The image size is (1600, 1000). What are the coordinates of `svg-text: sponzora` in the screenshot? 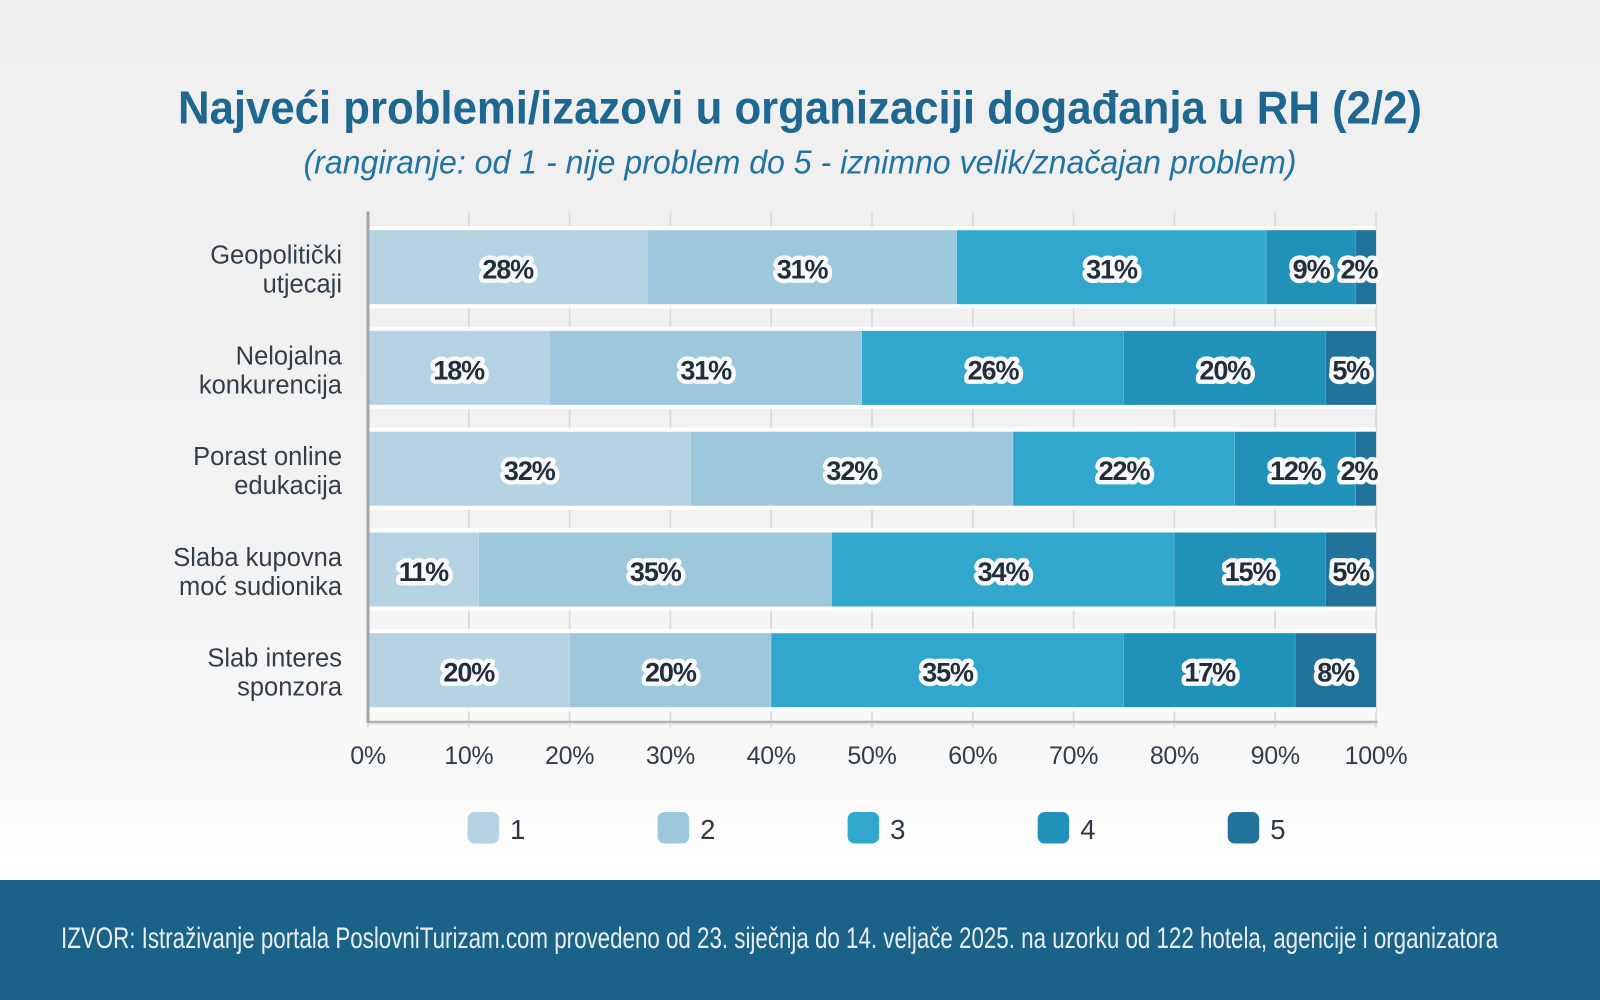 It's located at (290, 688).